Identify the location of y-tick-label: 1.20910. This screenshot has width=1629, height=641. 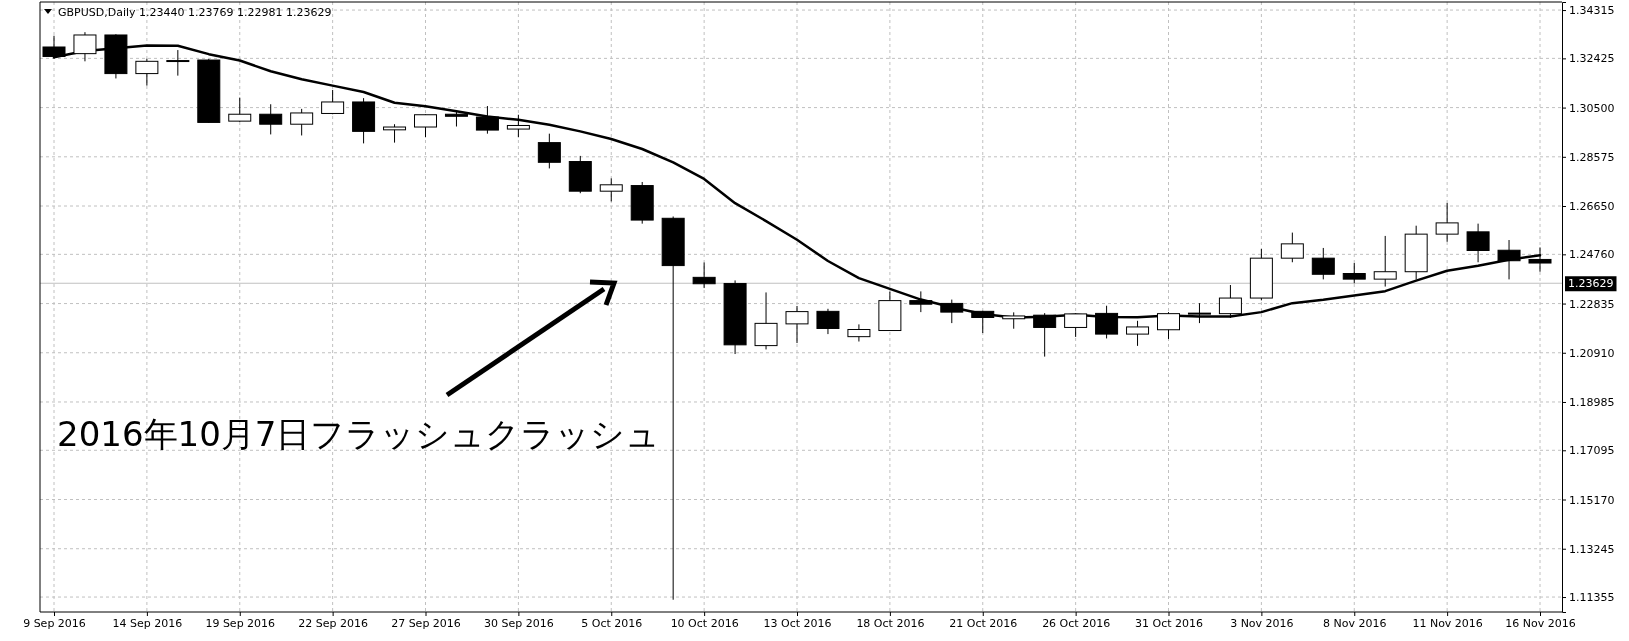
(1592, 353).